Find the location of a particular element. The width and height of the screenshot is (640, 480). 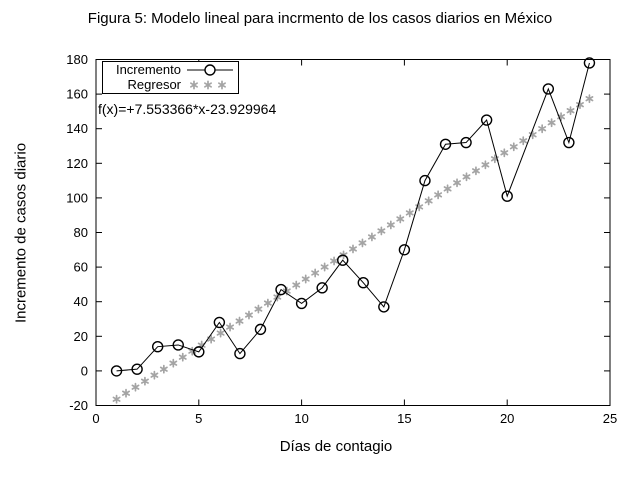

asterisk-key-icon is located at coordinates (208, 85).